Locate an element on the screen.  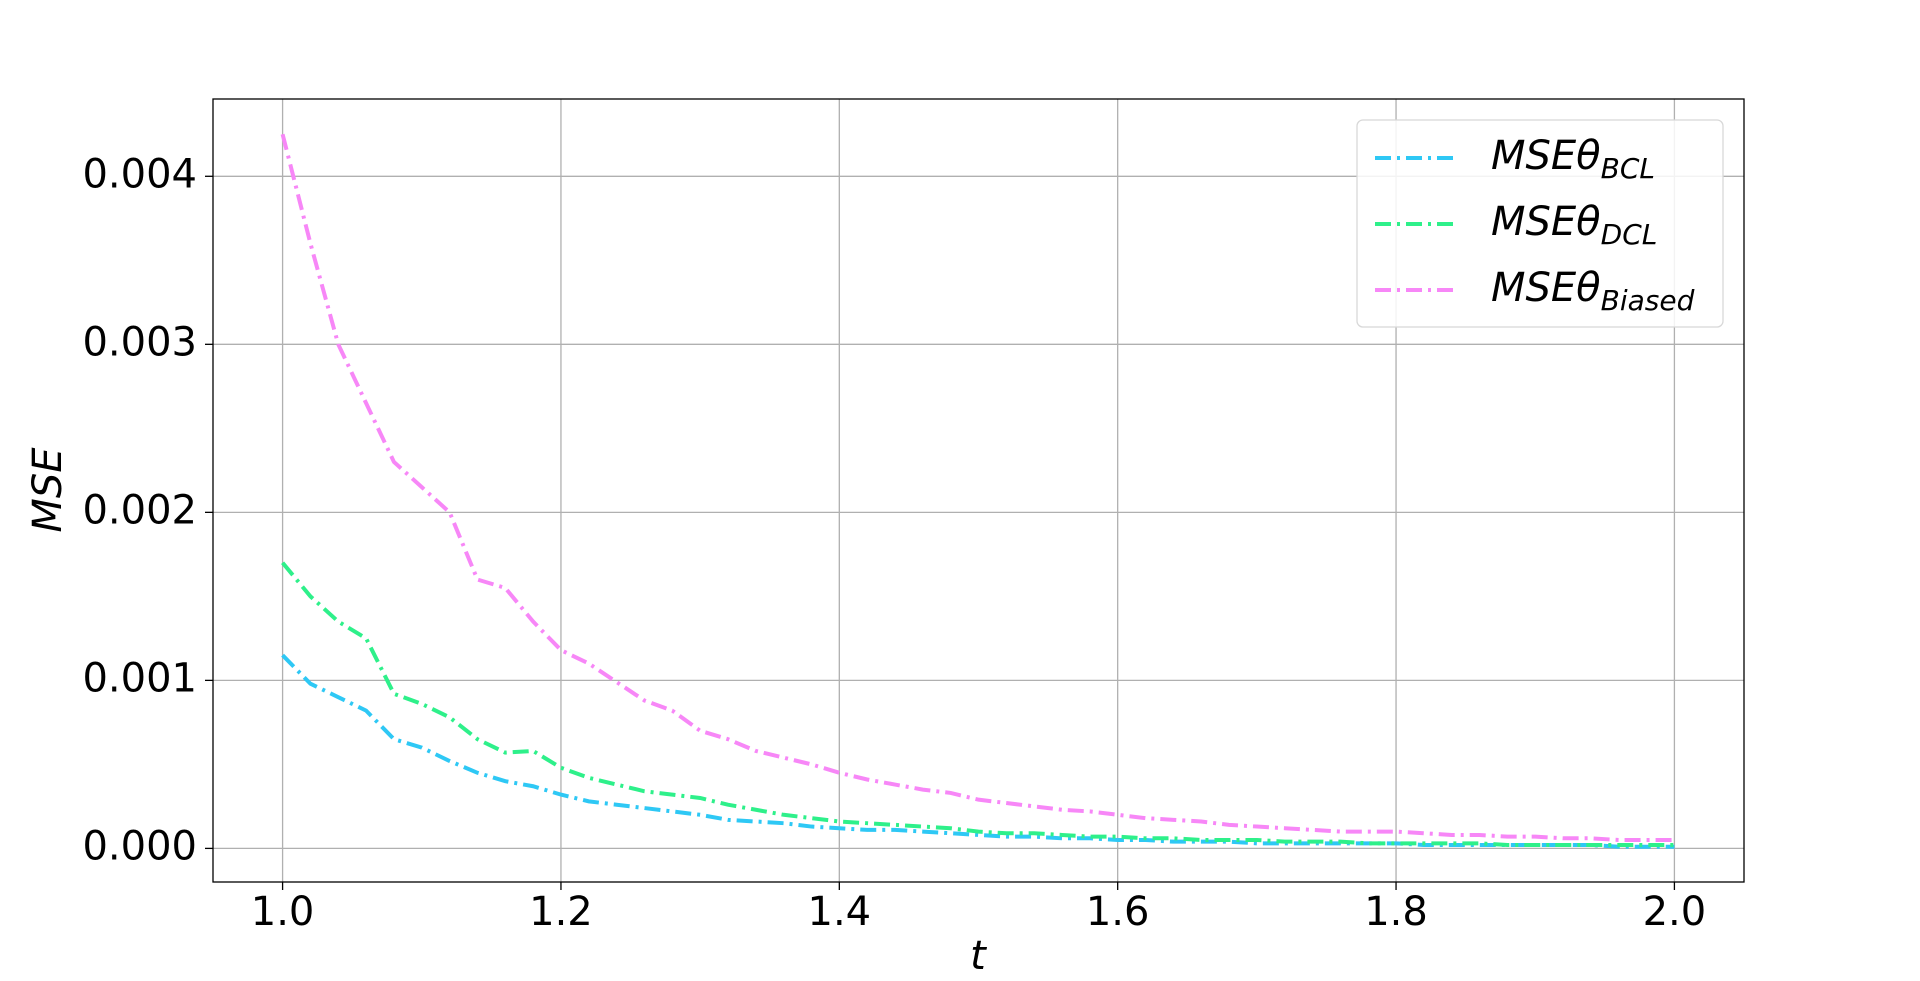
x-tick-label: 2.0 is located at coordinates (1675, 912).